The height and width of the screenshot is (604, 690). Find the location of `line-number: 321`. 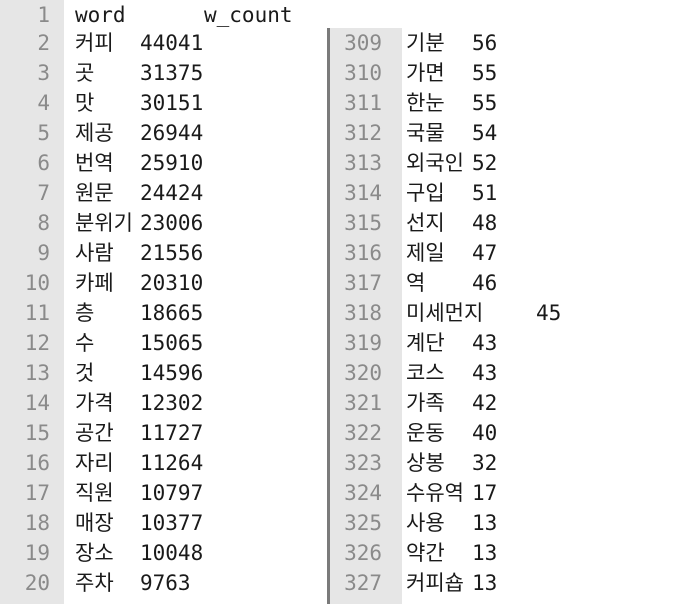

line-number: 321 is located at coordinates (363, 403).